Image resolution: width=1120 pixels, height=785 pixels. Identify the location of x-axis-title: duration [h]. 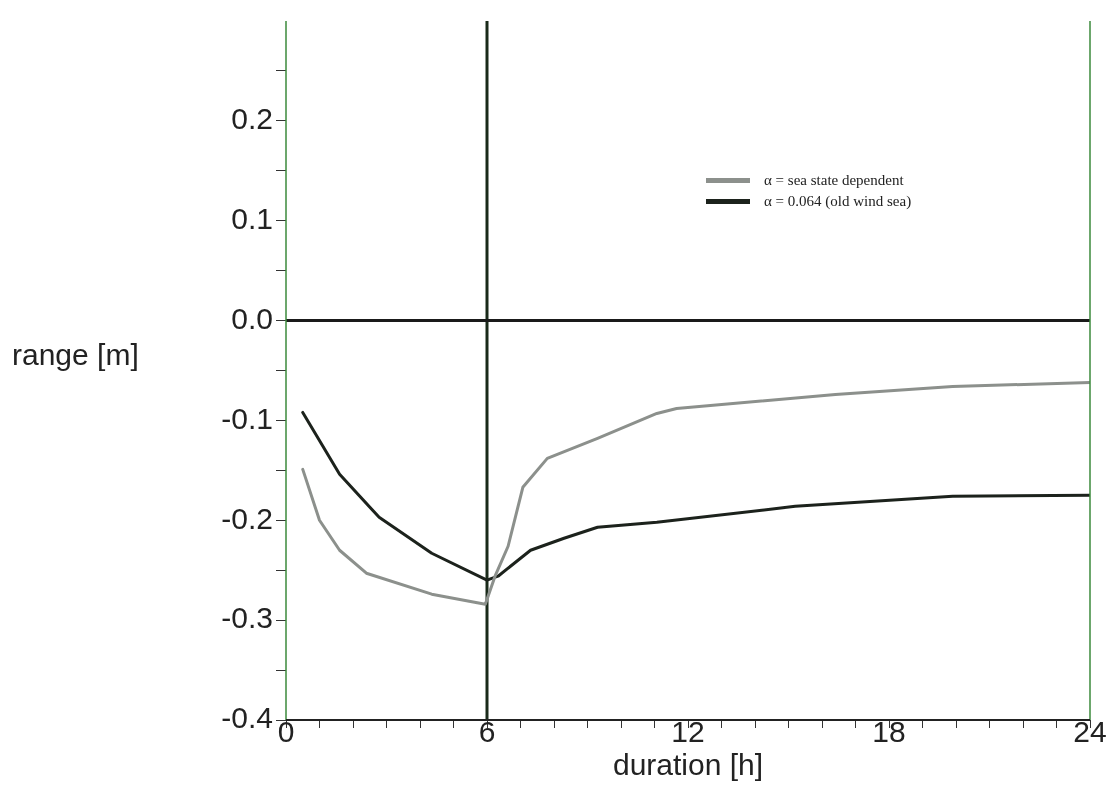
(688, 765).